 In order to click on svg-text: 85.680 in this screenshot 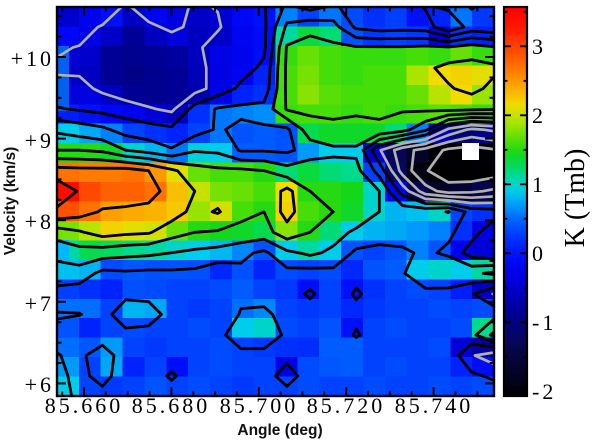, I will do `click(171, 405)`.